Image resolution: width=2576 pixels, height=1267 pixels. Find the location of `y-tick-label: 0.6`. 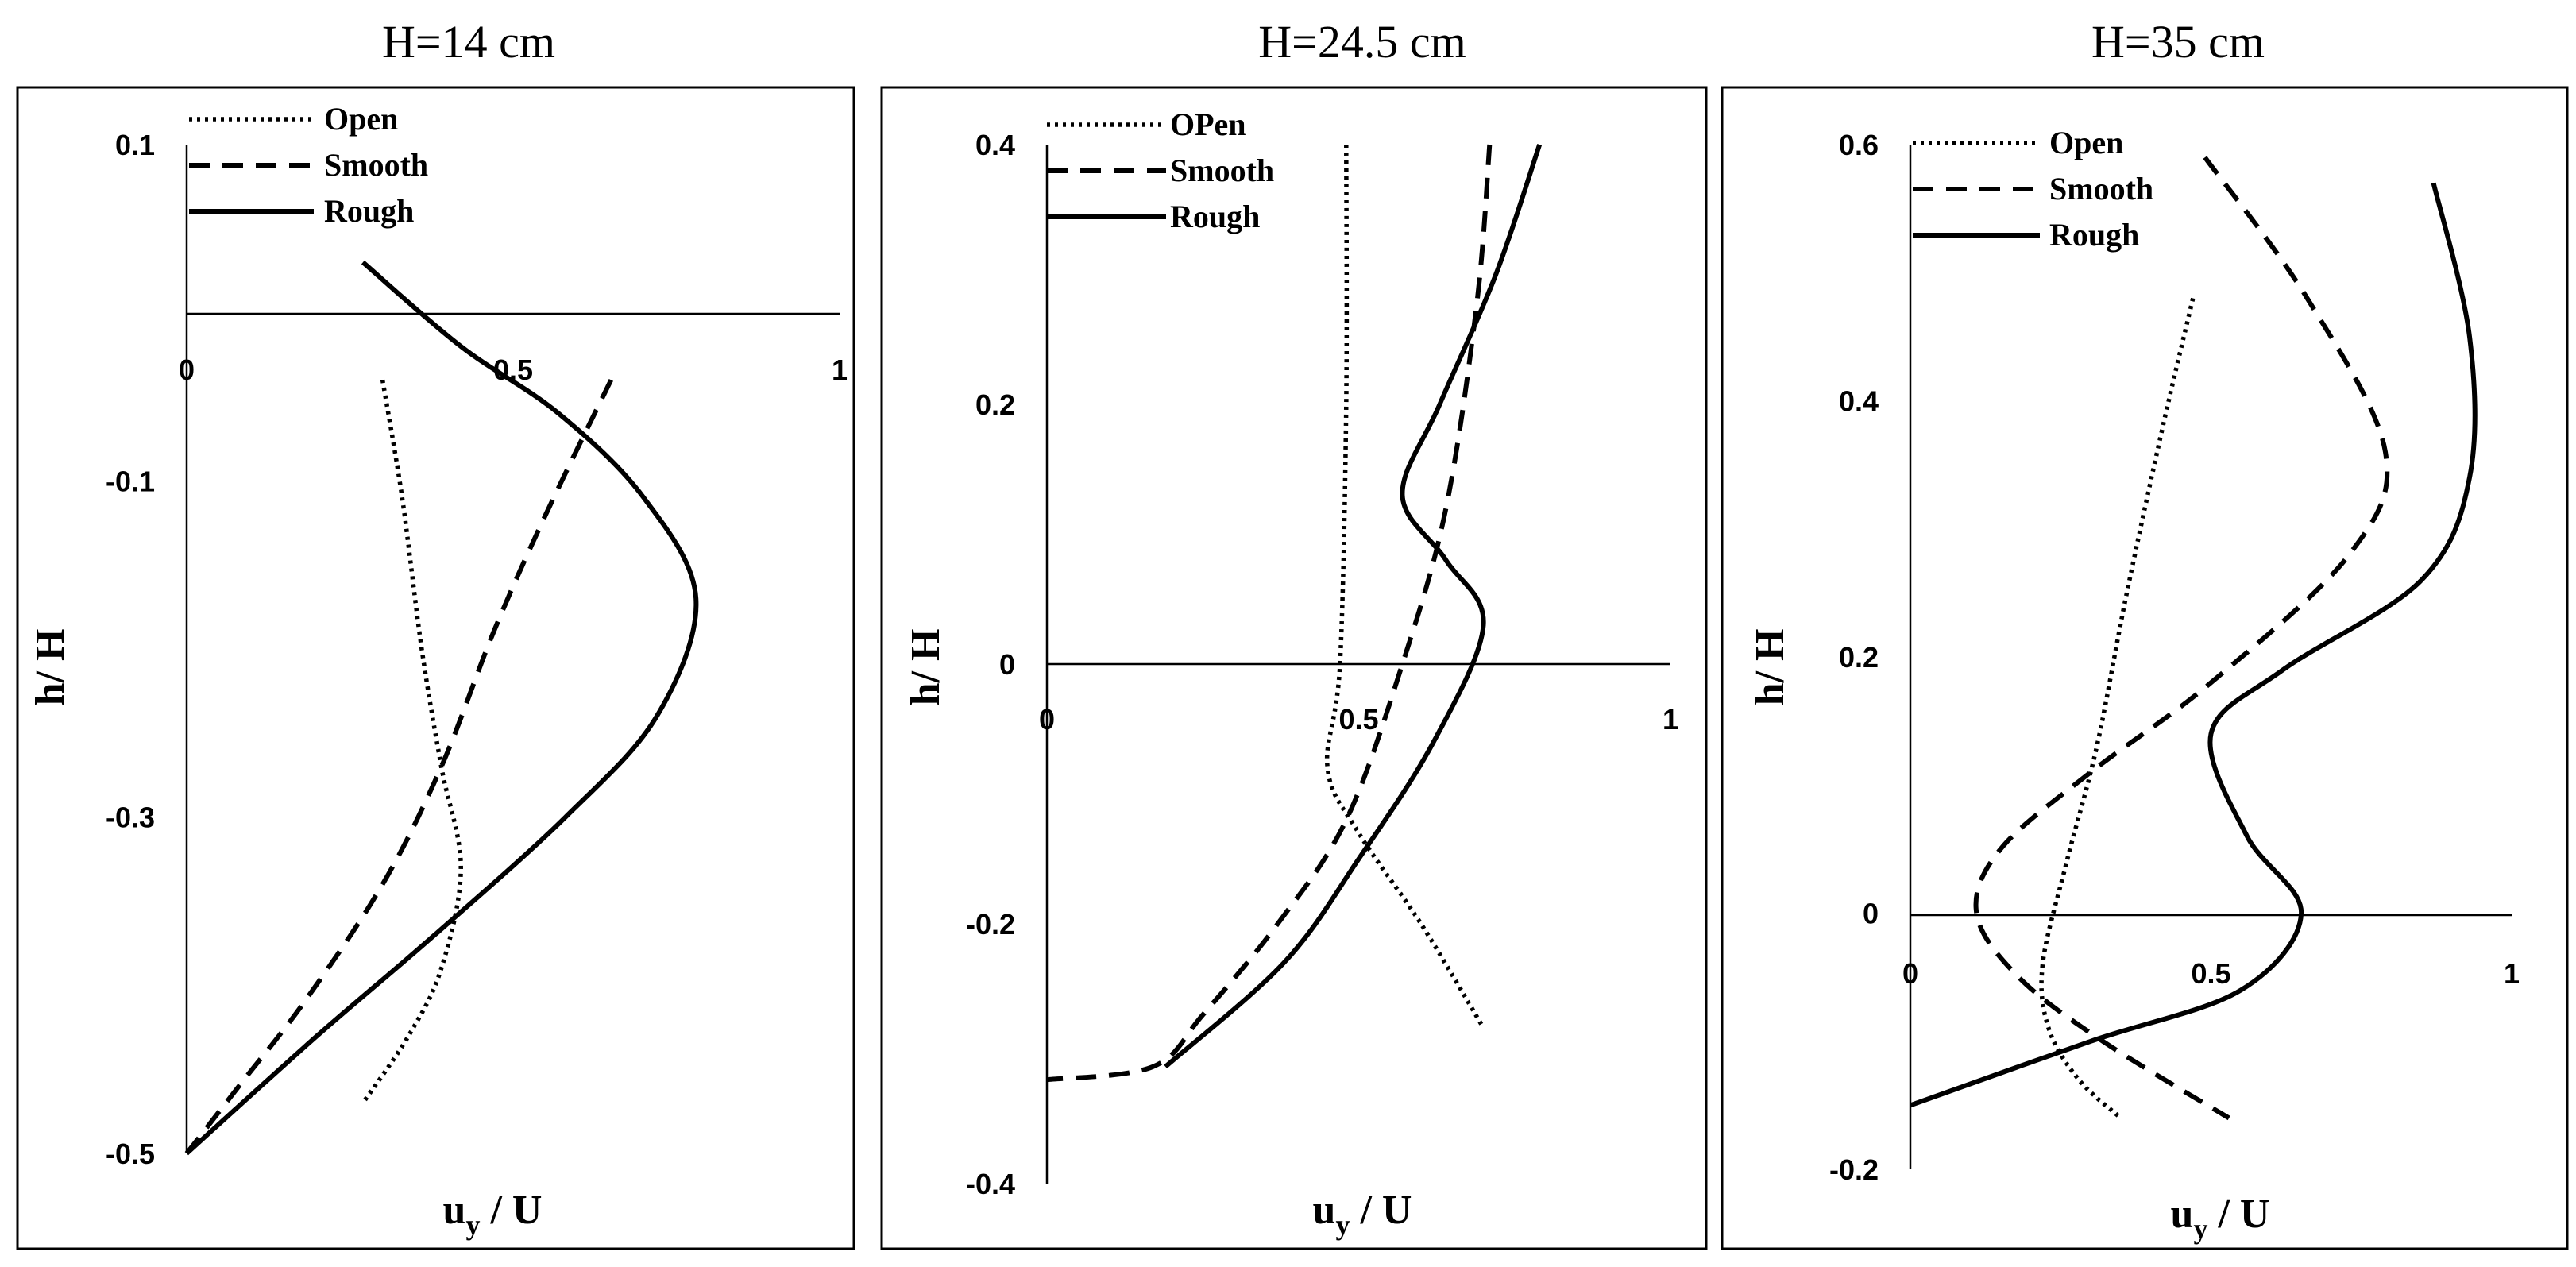

y-tick-label: 0.6 is located at coordinates (1859, 145).